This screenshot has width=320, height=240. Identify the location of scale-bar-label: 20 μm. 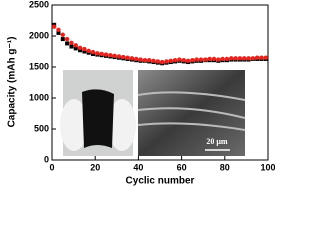
(217, 141).